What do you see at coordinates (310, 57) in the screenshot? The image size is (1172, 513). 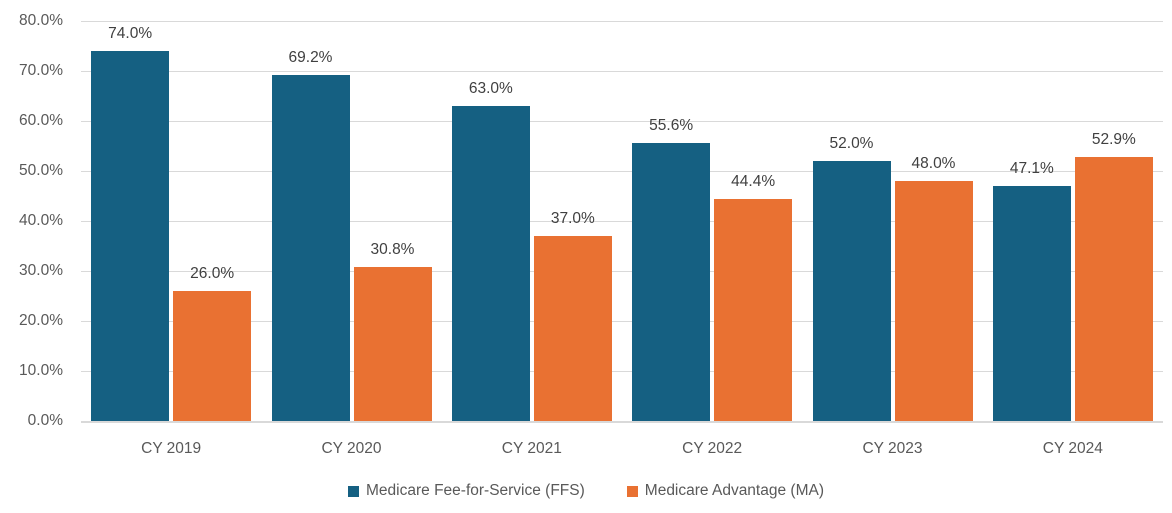 I see `bar-data-label: 69.2%` at bounding box center [310, 57].